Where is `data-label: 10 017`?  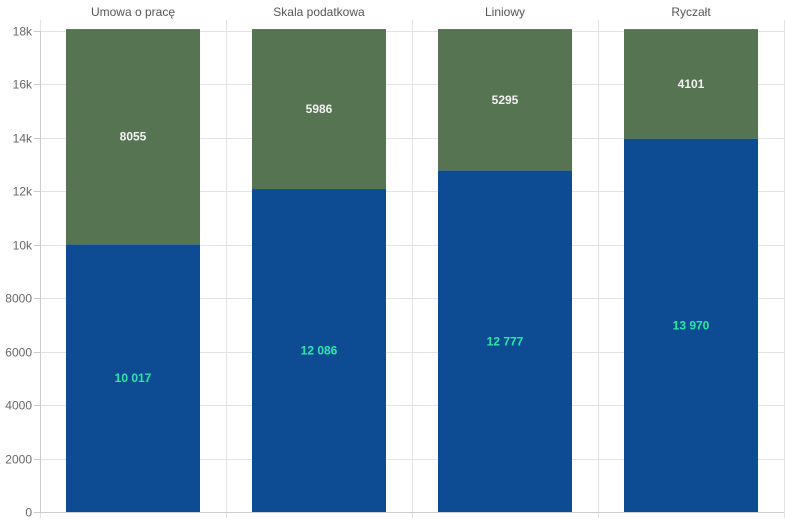 data-label: 10 017 is located at coordinates (133, 378).